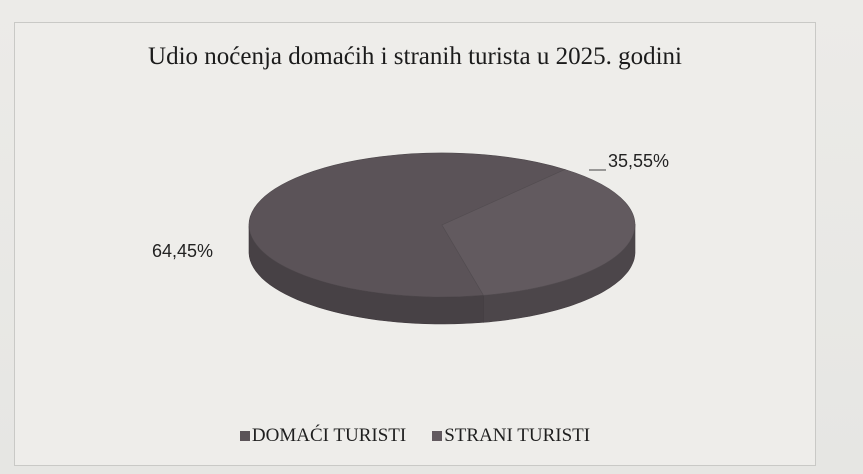 This screenshot has width=863, height=474. What do you see at coordinates (329, 435) in the screenshot?
I see `legend-label-domaci: DOMAĆI TURISTI` at bounding box center [329, 435].